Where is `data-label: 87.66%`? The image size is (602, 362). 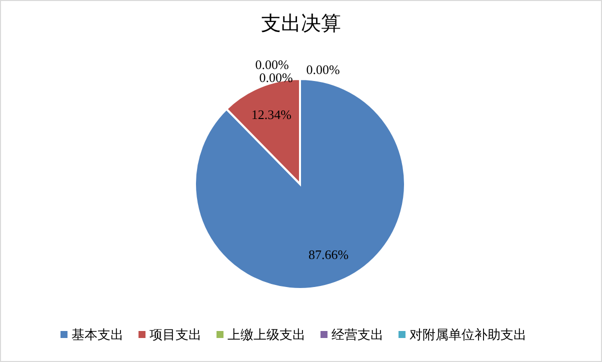 data-label: 87.66% is located at coordinates (328, 254).